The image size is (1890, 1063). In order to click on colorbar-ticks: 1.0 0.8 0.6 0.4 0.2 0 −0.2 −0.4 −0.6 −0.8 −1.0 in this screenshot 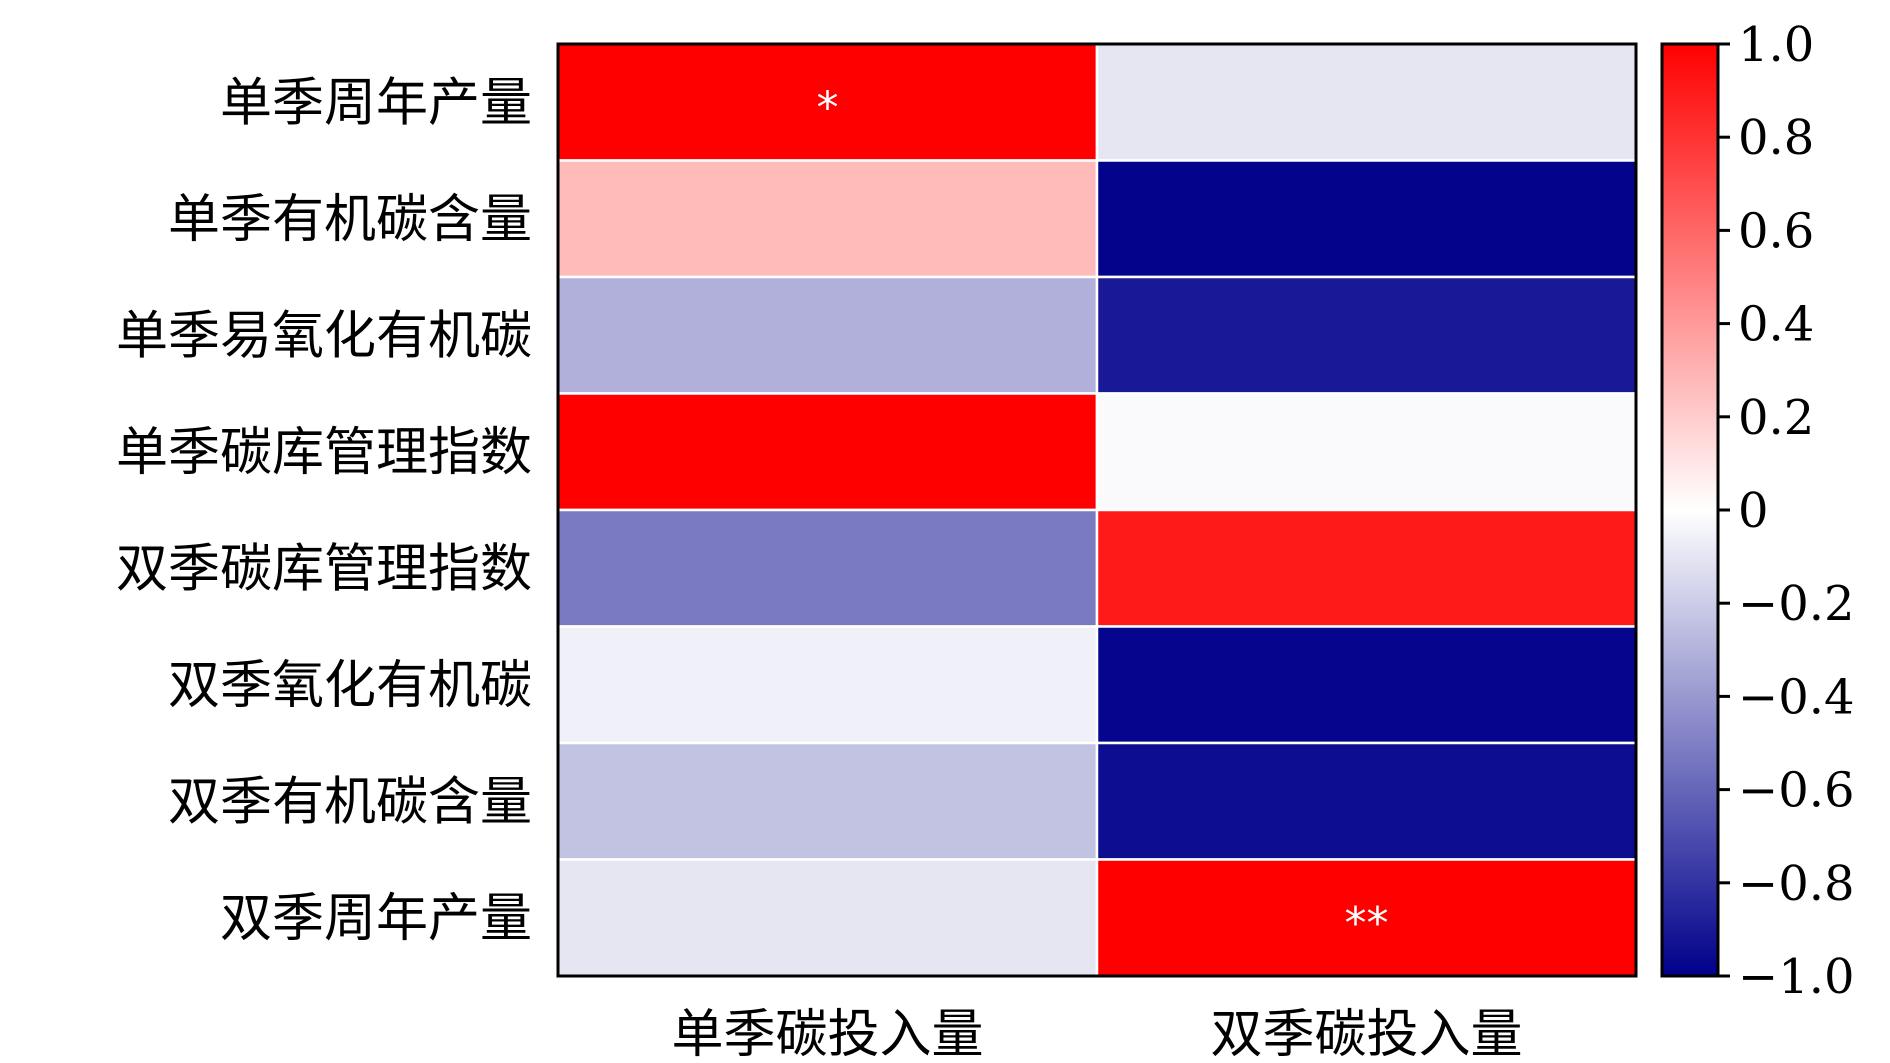, I will do `click(1786, 511)`.